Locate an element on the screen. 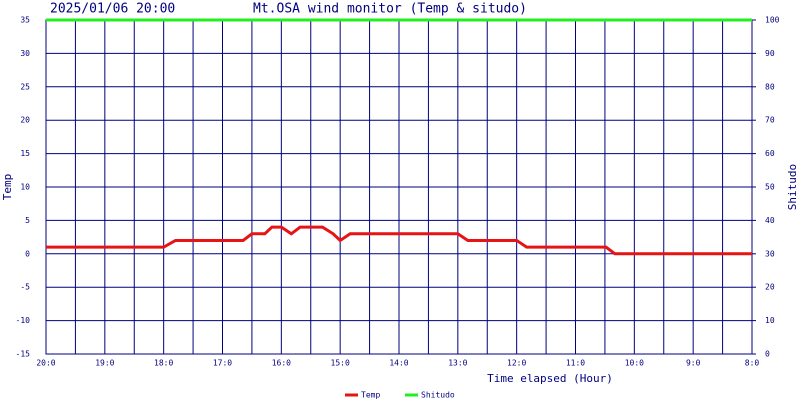 This screenshot has height=400, width=800. y-axis-label: Temp is located at coordinates (7, 187).